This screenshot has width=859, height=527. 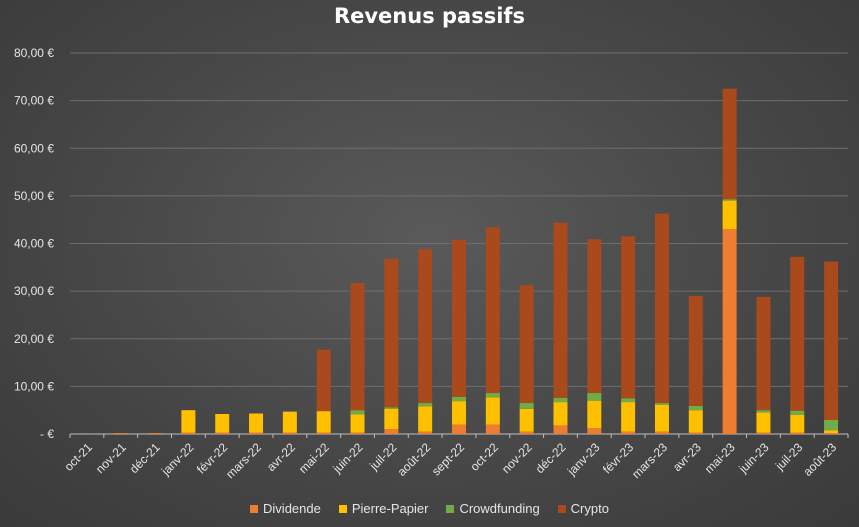 What do you see at coordinates (154, 433) in the screenshot?
I see `bar-dividende-déc-21` at bounding box center [154, 433].